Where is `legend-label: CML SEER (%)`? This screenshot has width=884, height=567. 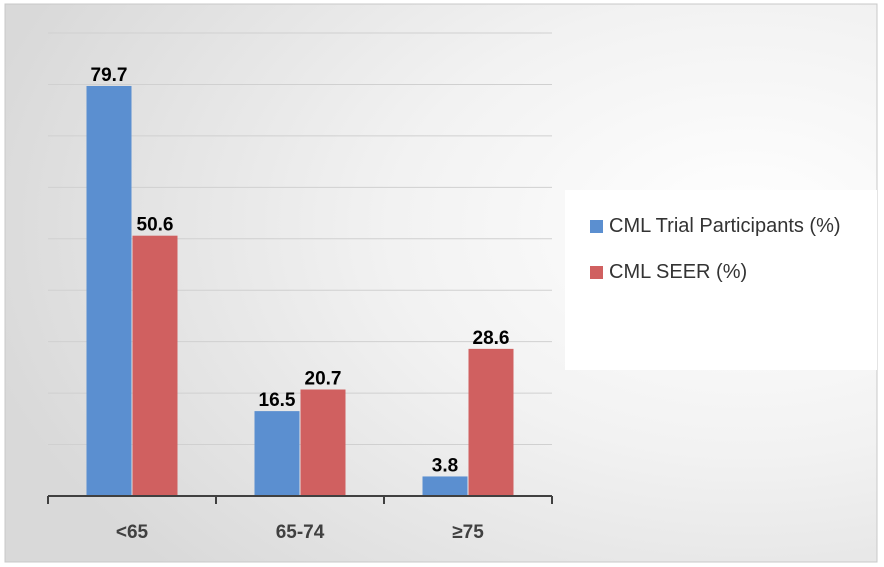 legend-label: CML SEER (%) is located at coordinates (678, 272).